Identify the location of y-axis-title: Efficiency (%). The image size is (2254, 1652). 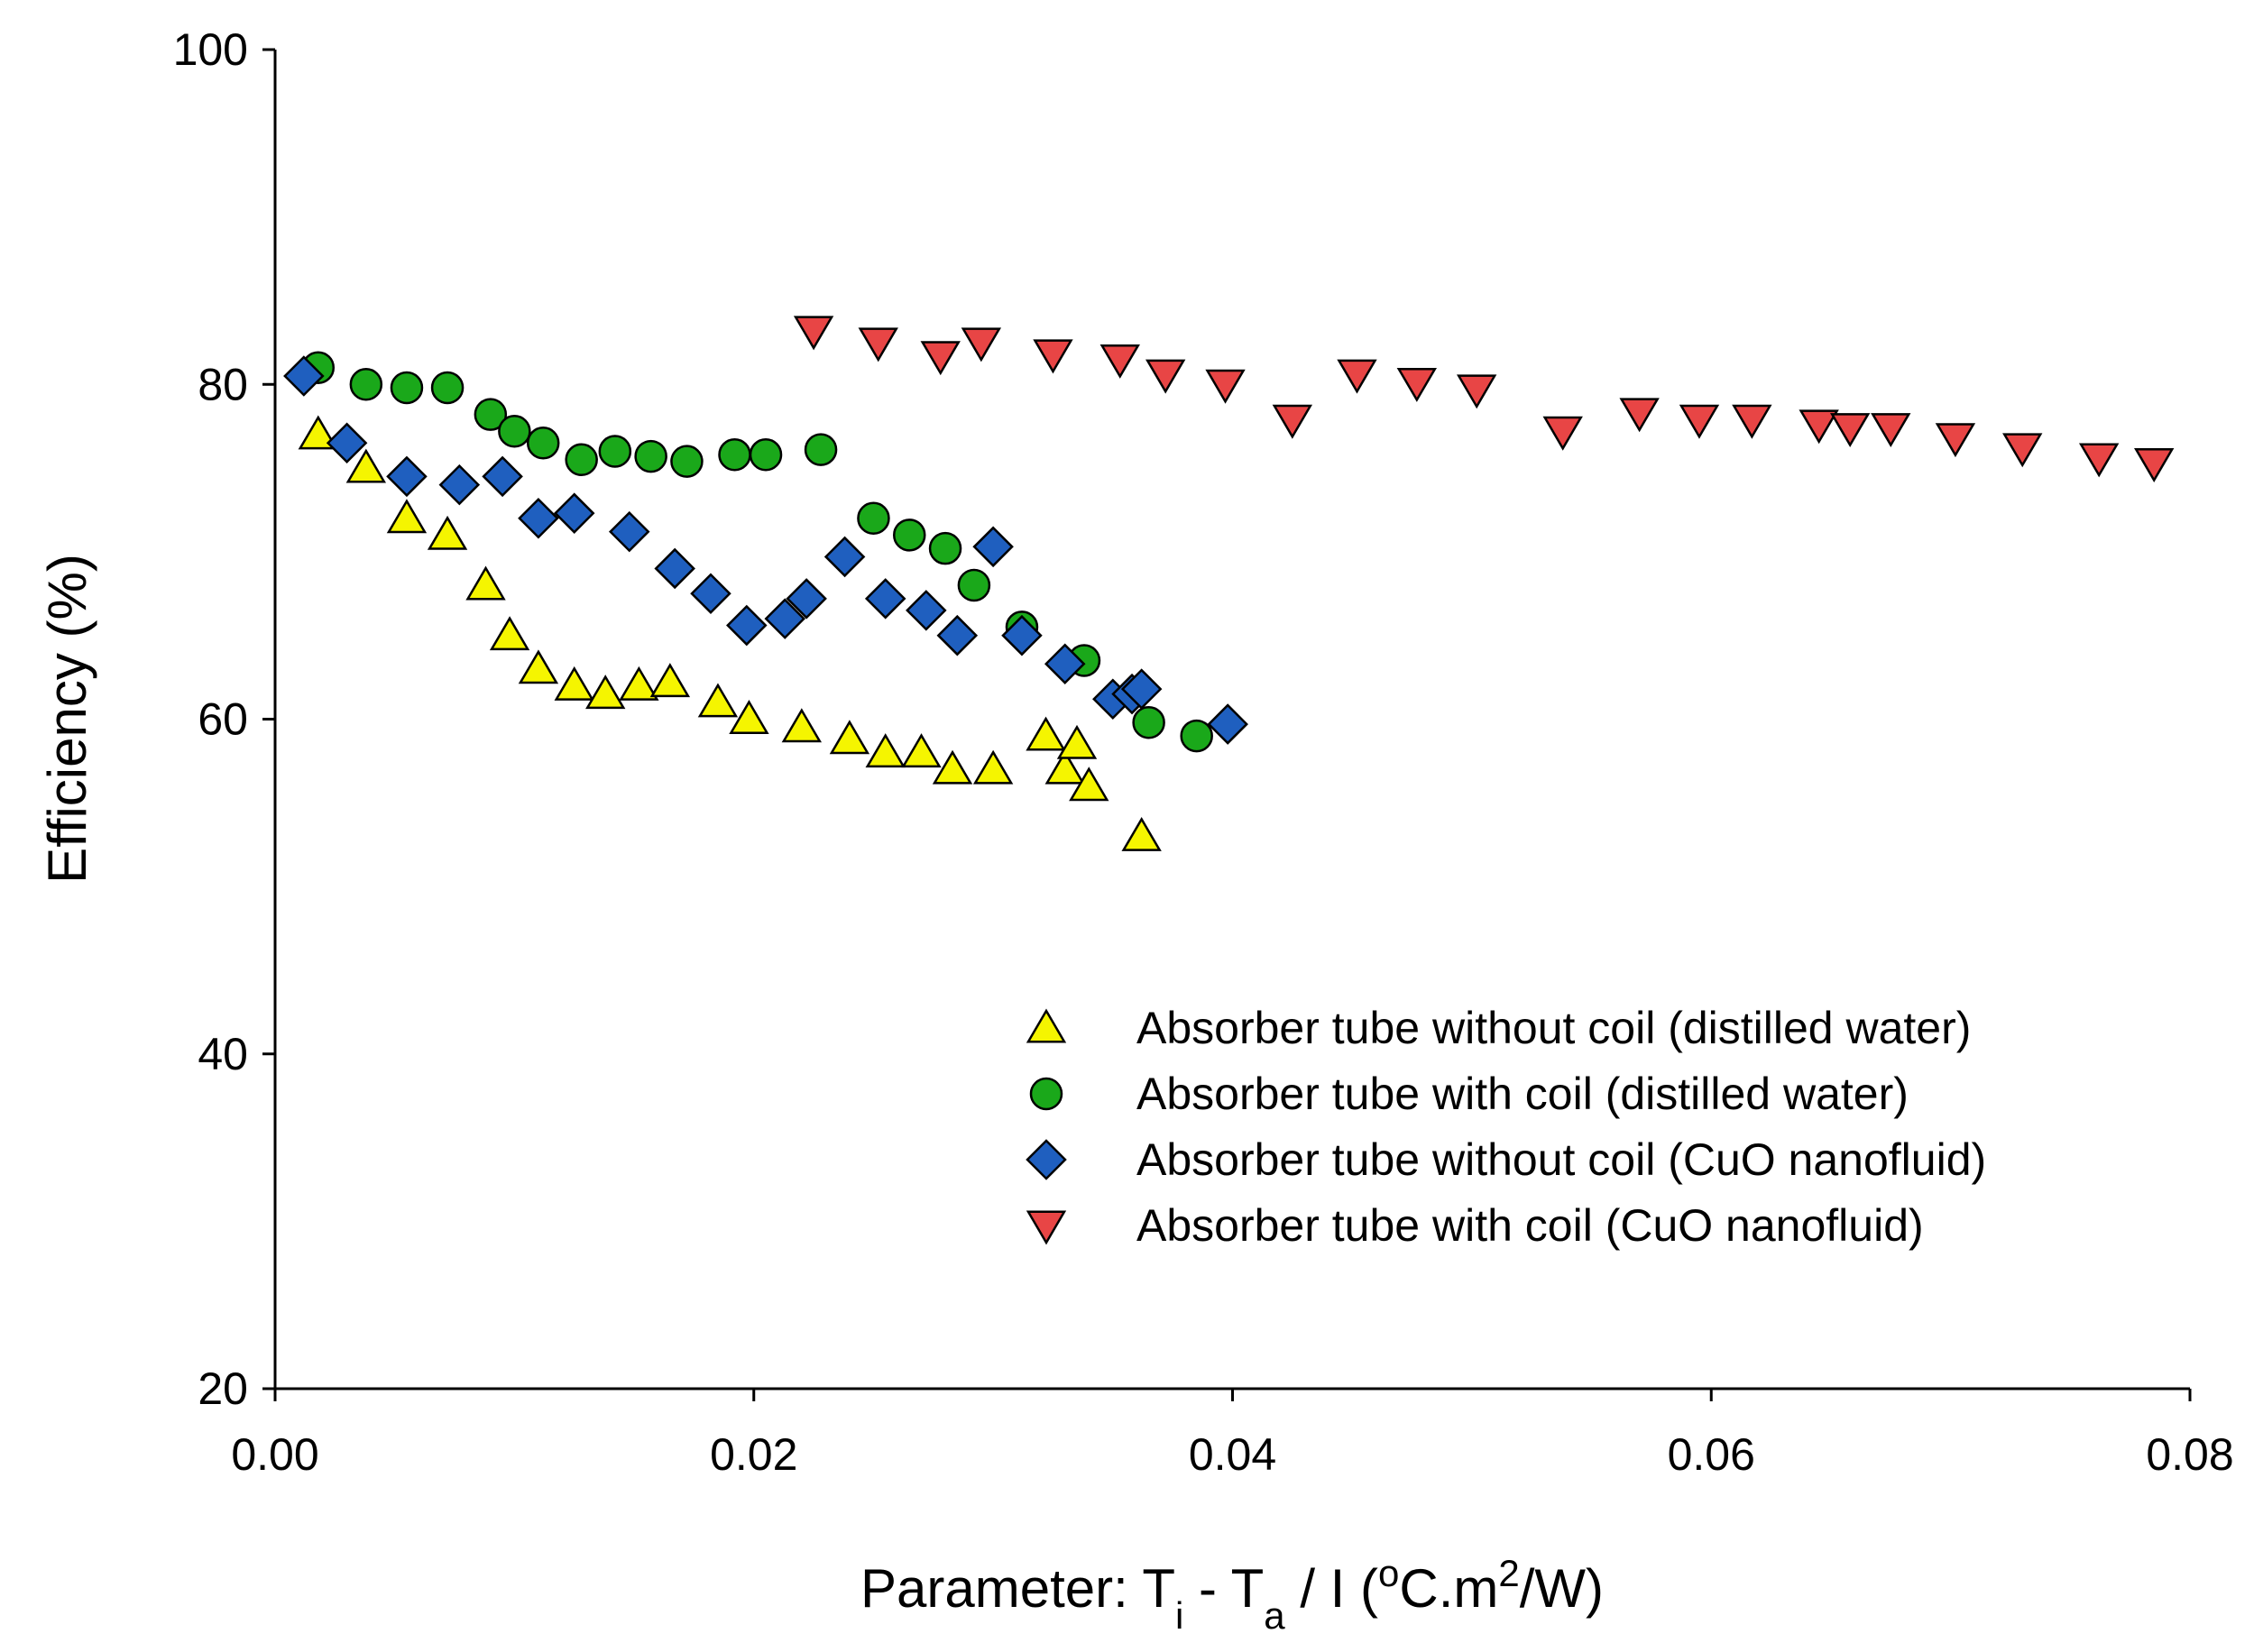
(67, 719).